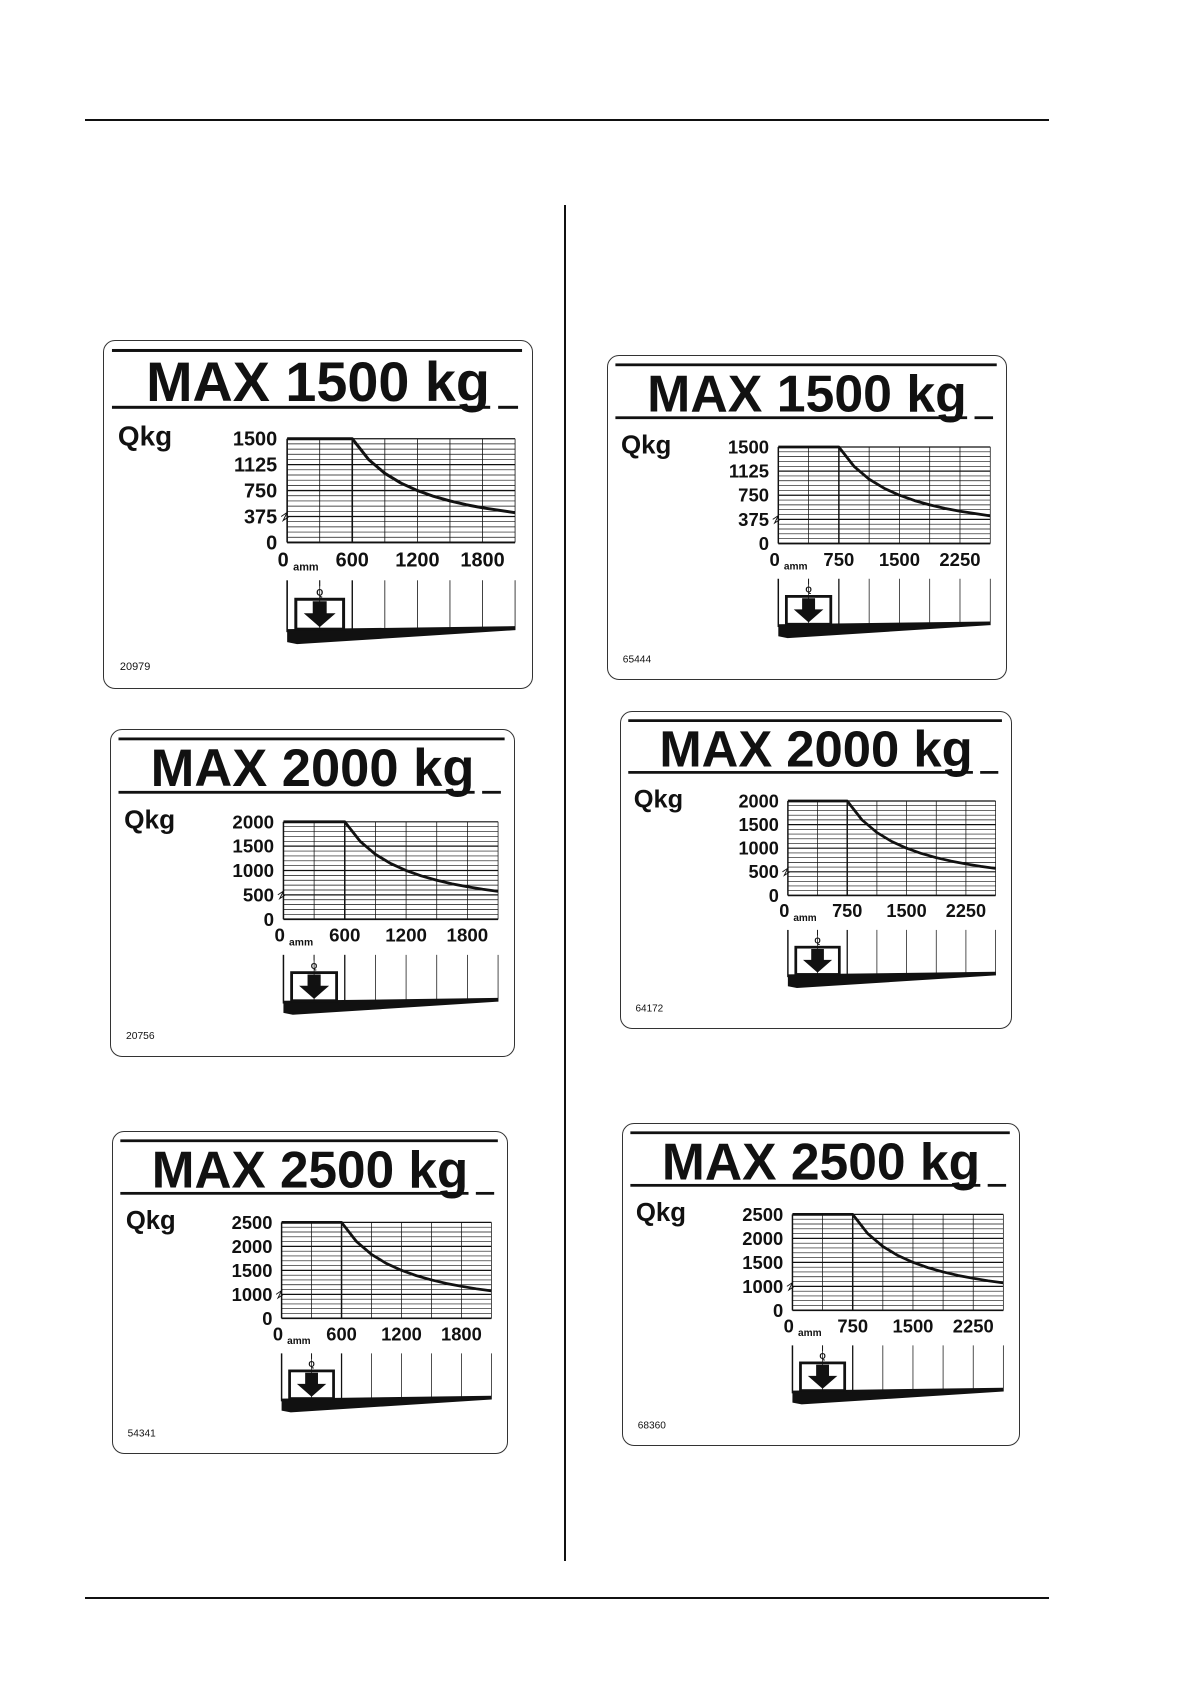  I want to click on y-tick-label: 375, so click(260, 517).